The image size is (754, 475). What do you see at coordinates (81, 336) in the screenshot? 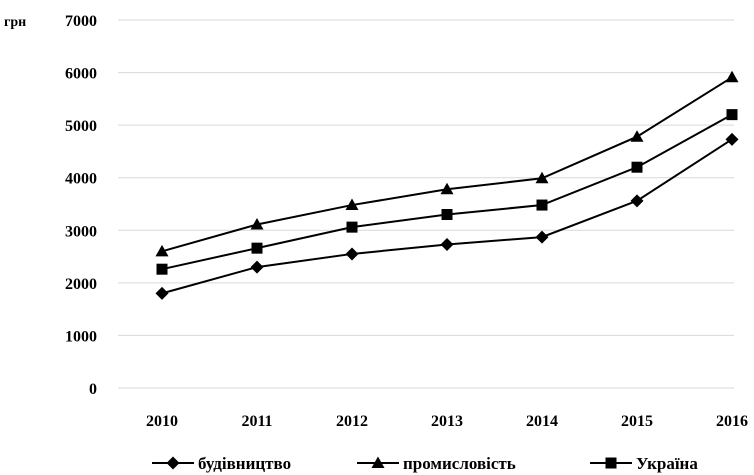
I see `y-tick-label: 1000` at bounding box center [81, 336].